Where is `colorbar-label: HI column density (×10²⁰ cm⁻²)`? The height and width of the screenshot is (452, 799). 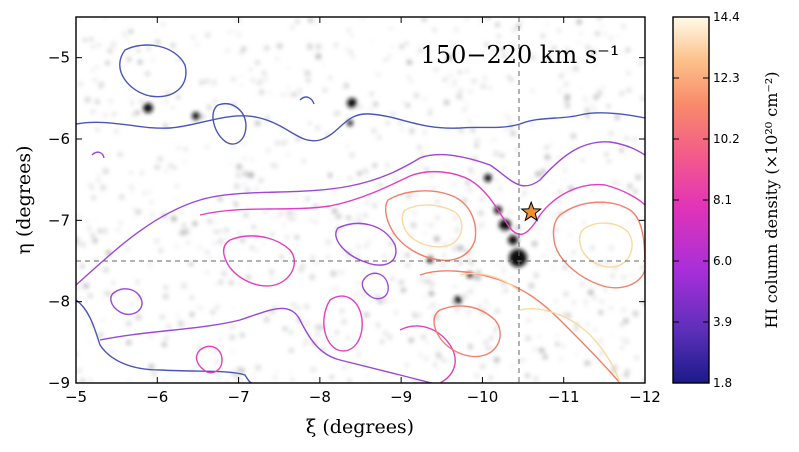 colorbar-label: HI column density (×10²⁰ cm⁻²) is located at coordinates (771, 200).